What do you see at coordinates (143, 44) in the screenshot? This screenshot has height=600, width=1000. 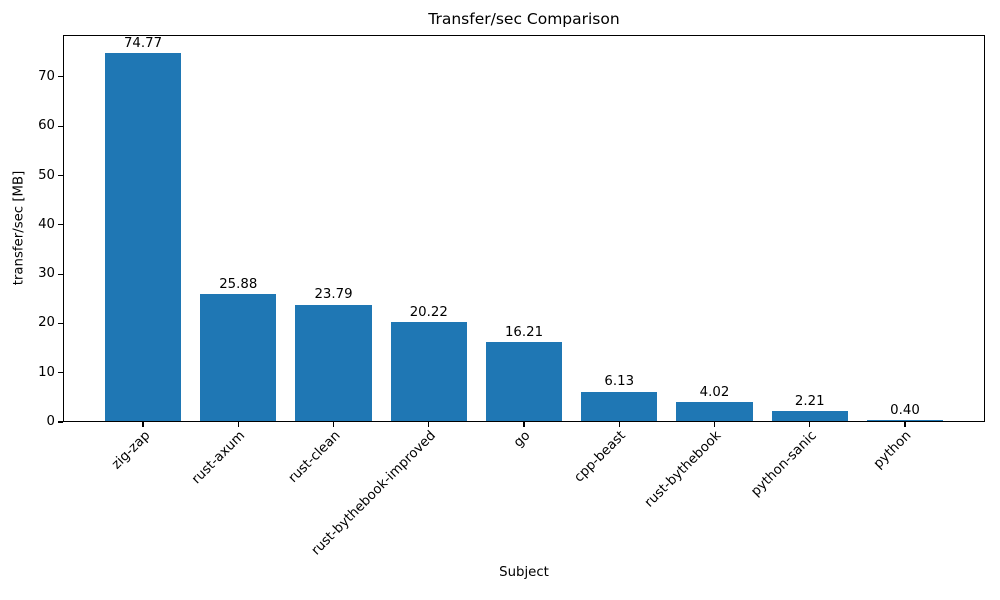 I see `bar-value-label: 74.77` at bounding box center [143, 44].